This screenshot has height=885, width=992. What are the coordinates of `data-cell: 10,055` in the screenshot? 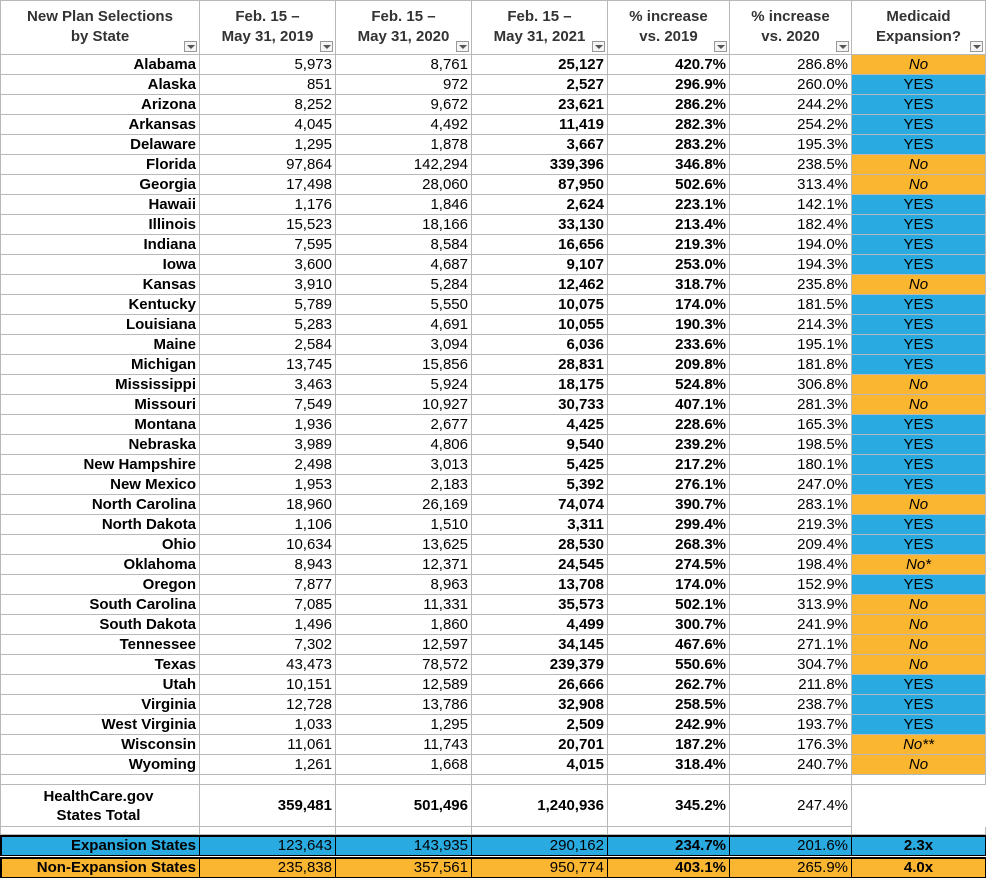 It's located at (540, 325).